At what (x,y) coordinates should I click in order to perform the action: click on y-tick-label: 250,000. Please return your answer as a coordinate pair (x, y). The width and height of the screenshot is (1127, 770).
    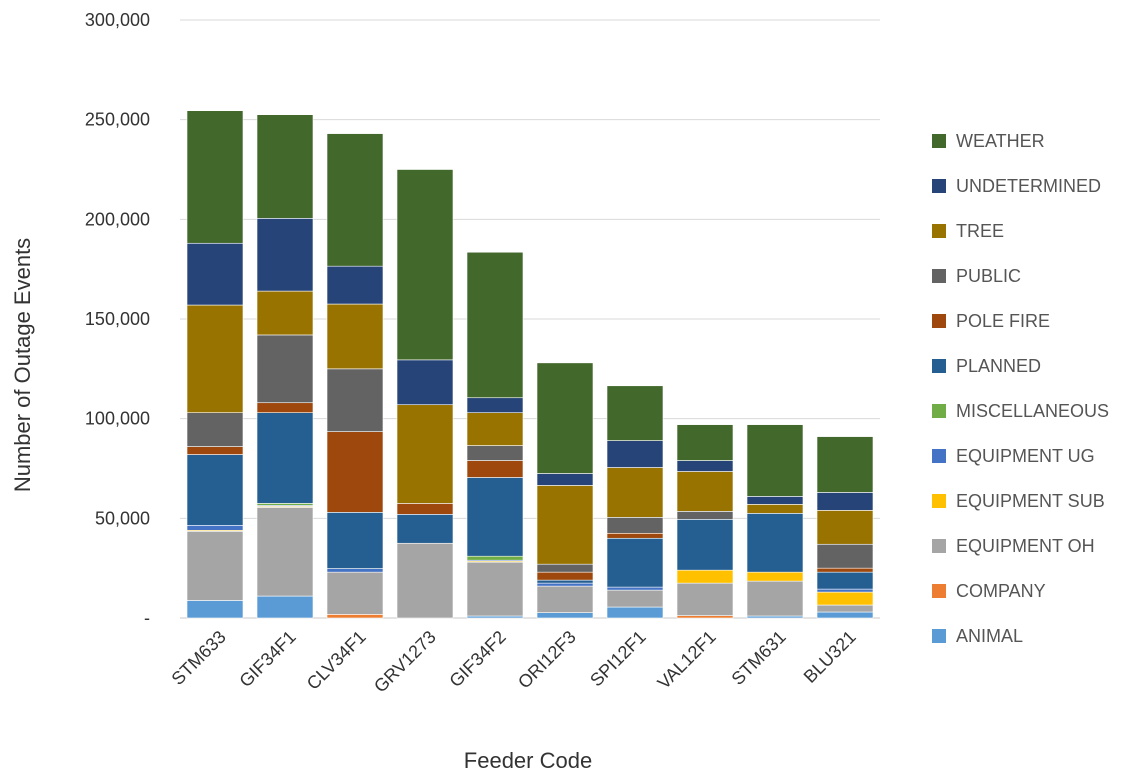
    Looking at the image, I should click on (117, 120).